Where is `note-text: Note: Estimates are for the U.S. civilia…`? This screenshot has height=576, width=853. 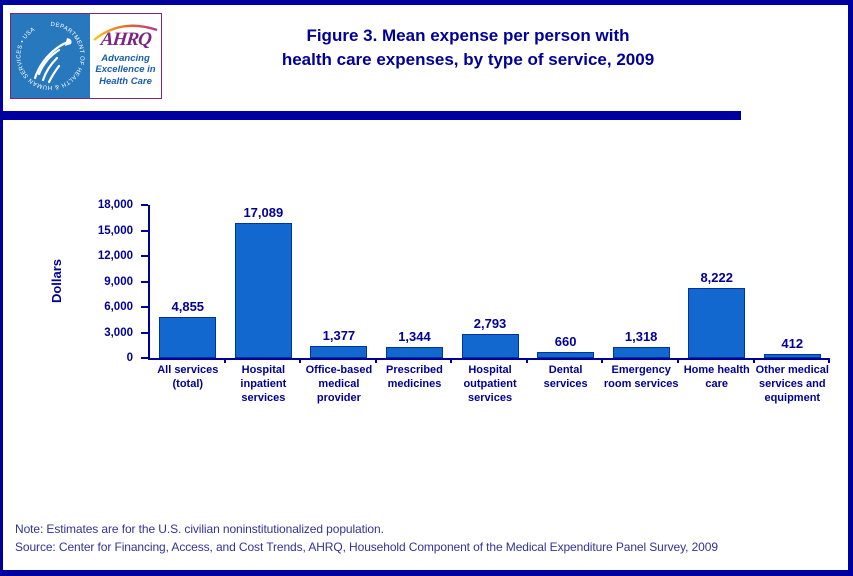
note-text: Note: Estimates are for the U.S. civilia… is located at coordinates (199, 529).